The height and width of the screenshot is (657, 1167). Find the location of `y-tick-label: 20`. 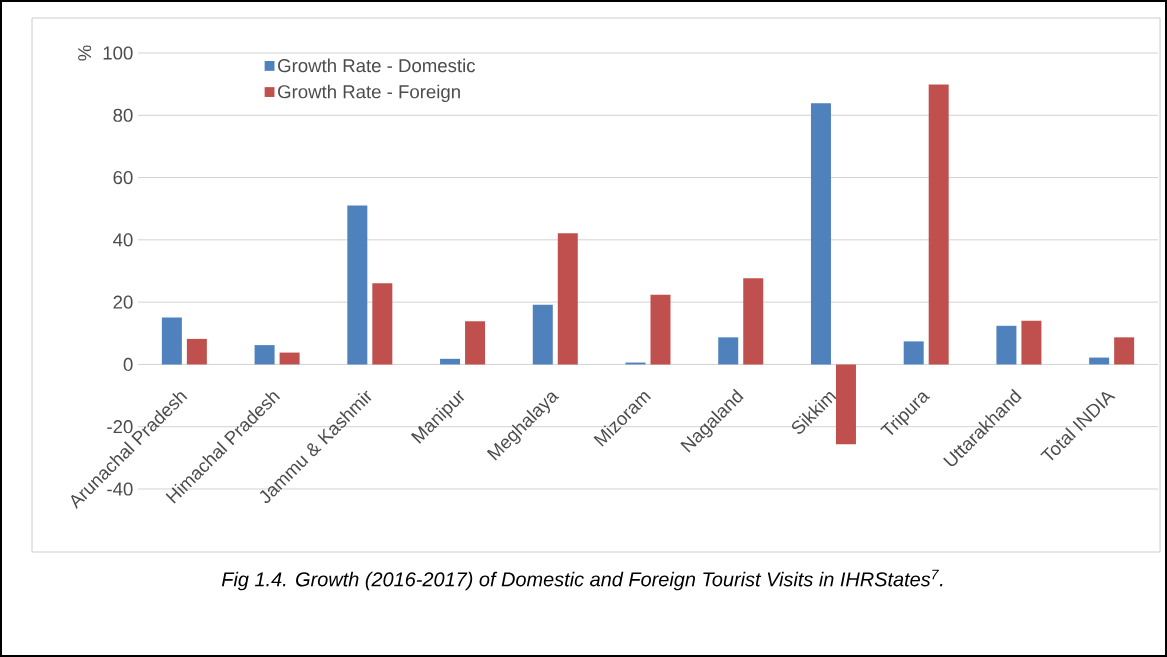

y-tick-label: 20 is located at coordinates (123, 302).